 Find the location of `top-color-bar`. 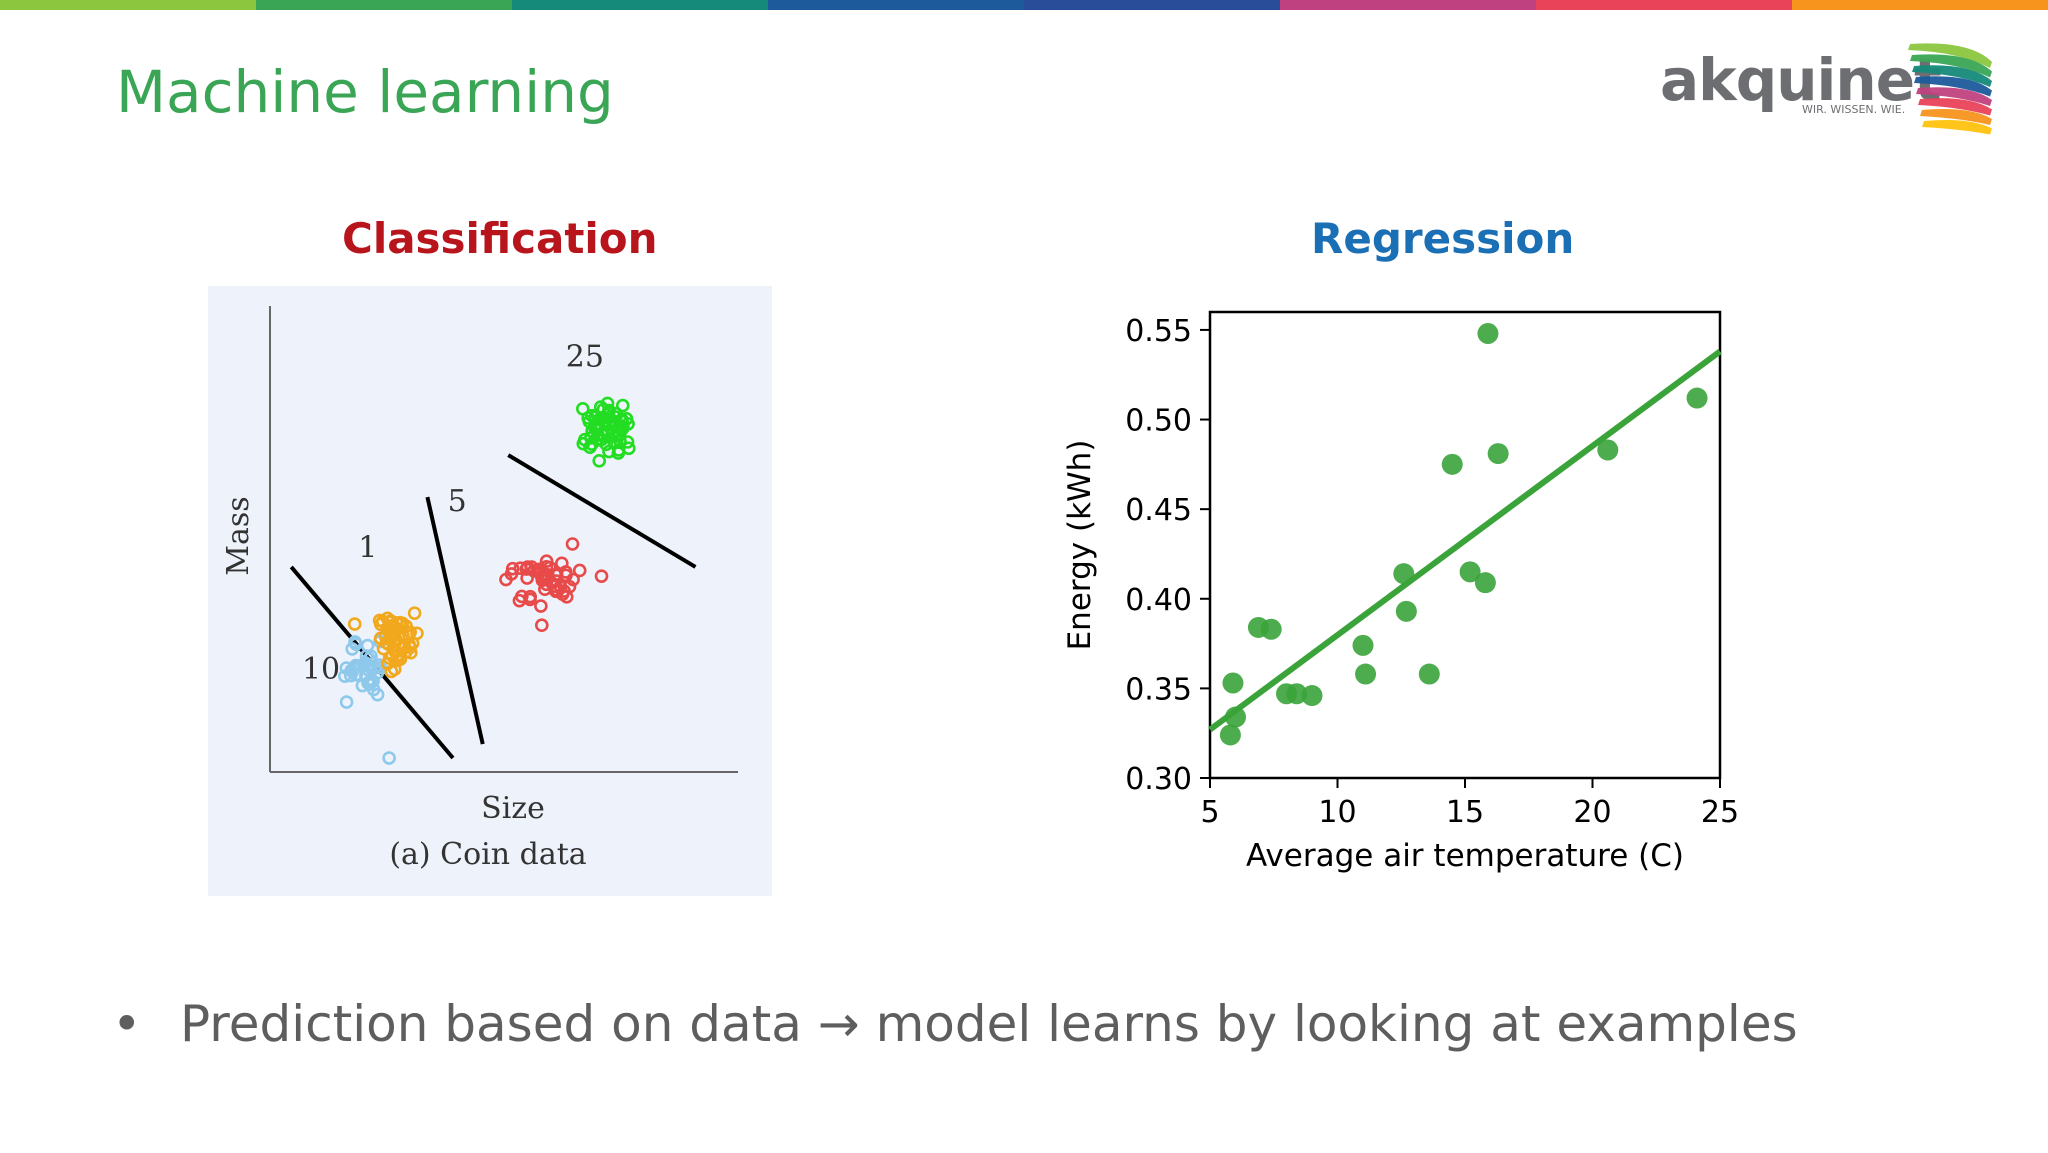

top-color-bar is located at coordinates (1024, 5).